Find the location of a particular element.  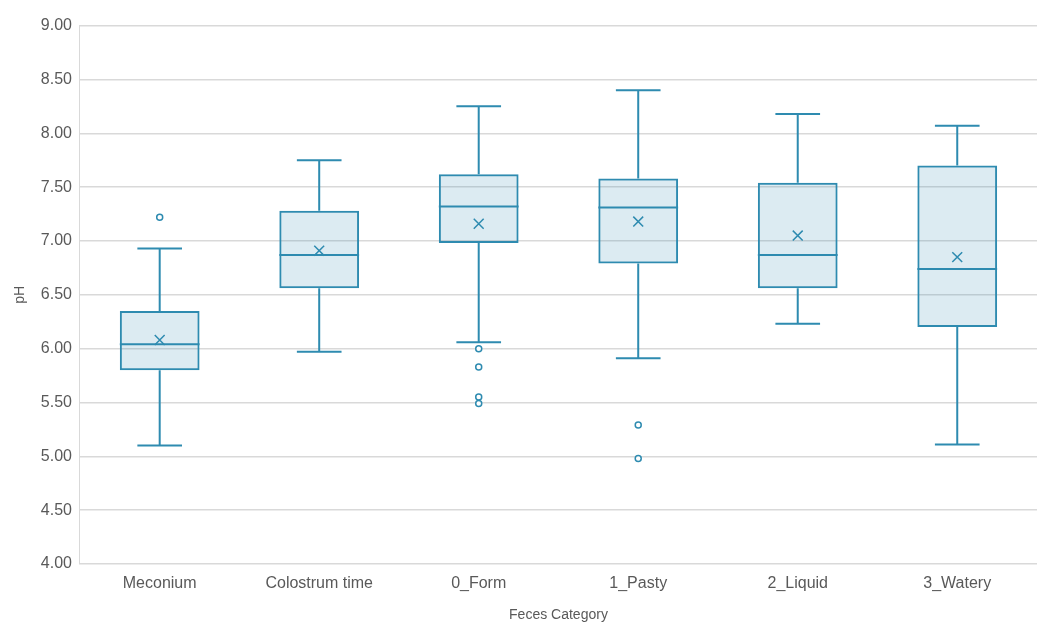

y-tick-label: 8.50 is located at coordinates (56, 78).